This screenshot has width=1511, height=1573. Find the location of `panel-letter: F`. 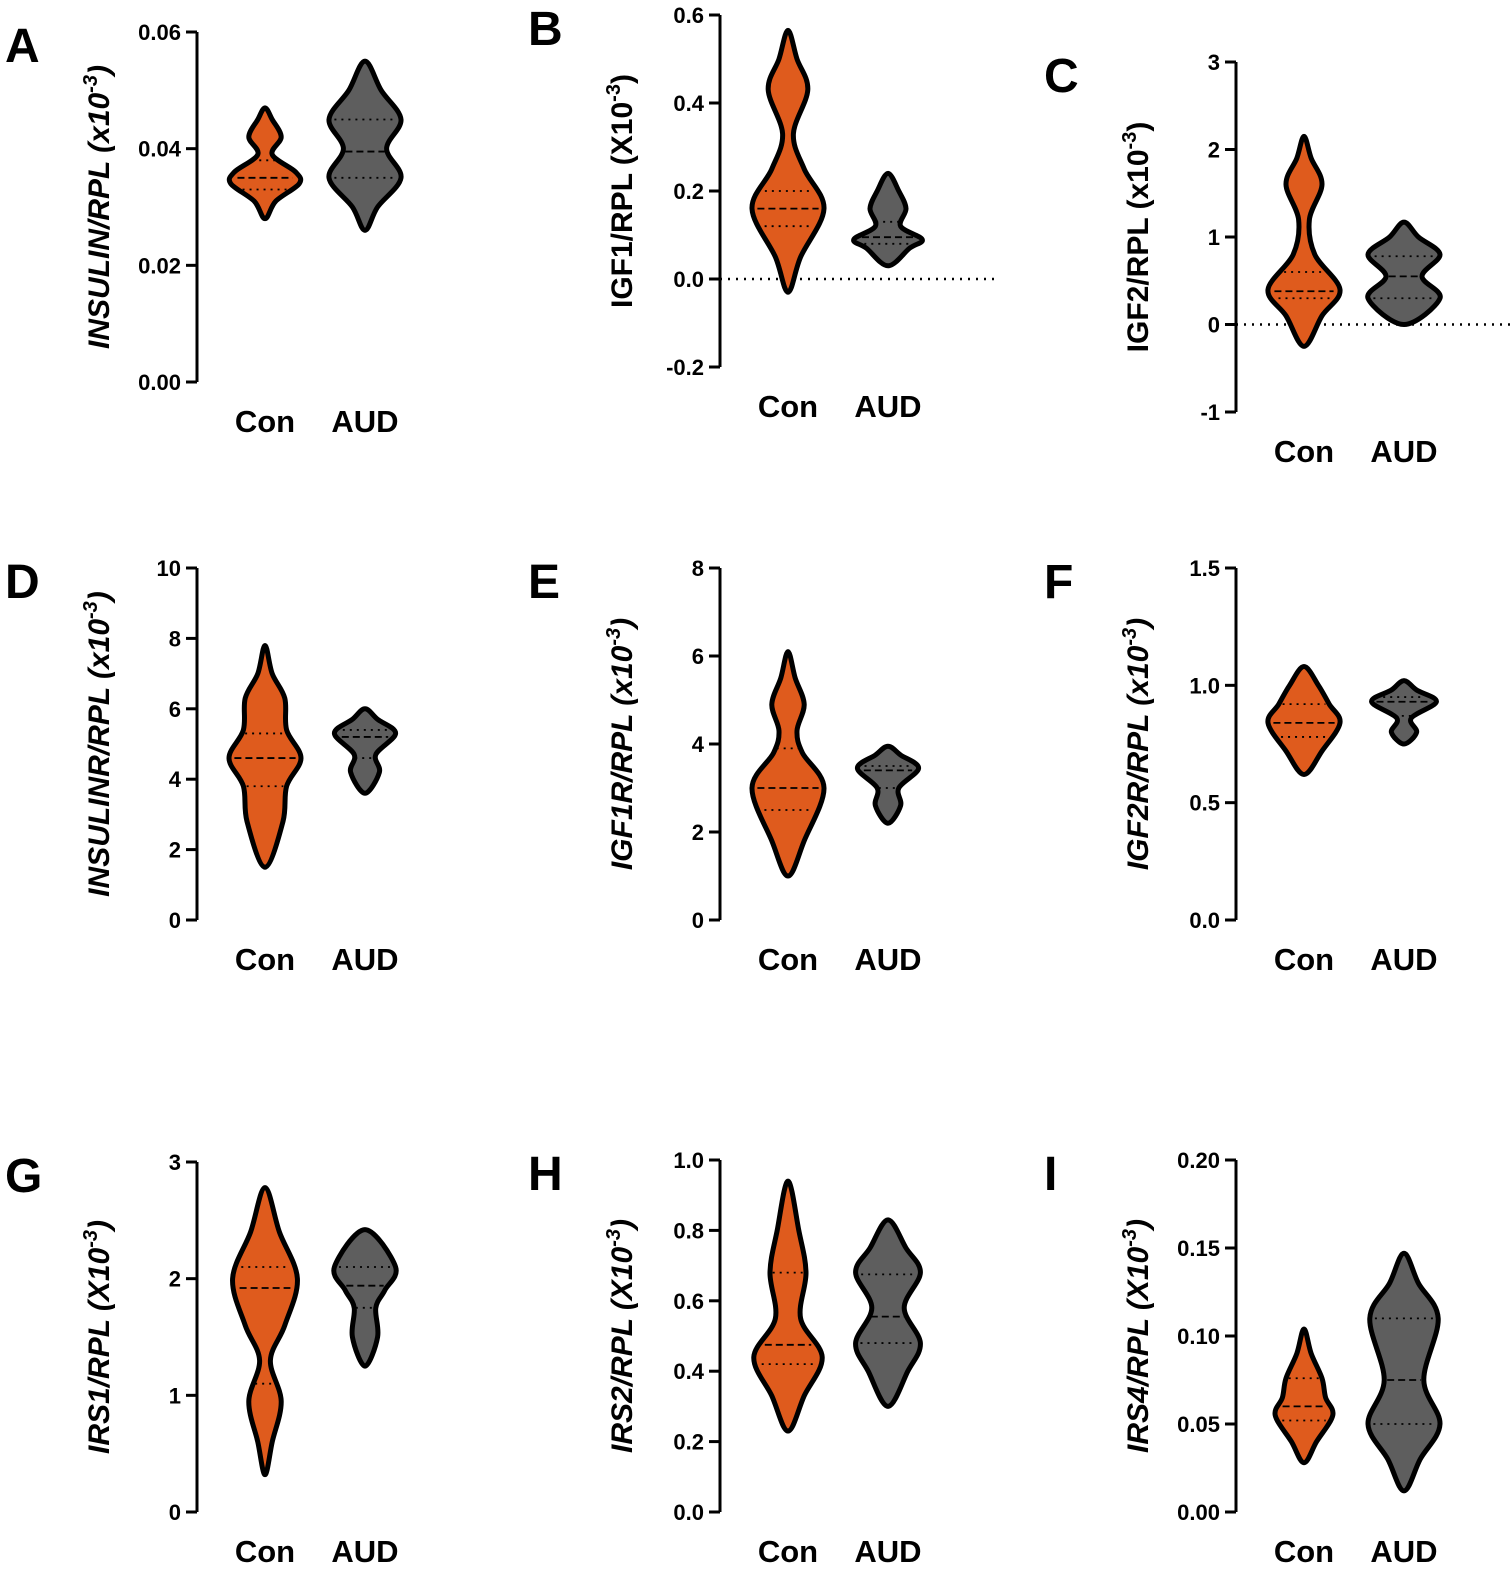

panel-letter: F is located at coordinates (1058, 582).